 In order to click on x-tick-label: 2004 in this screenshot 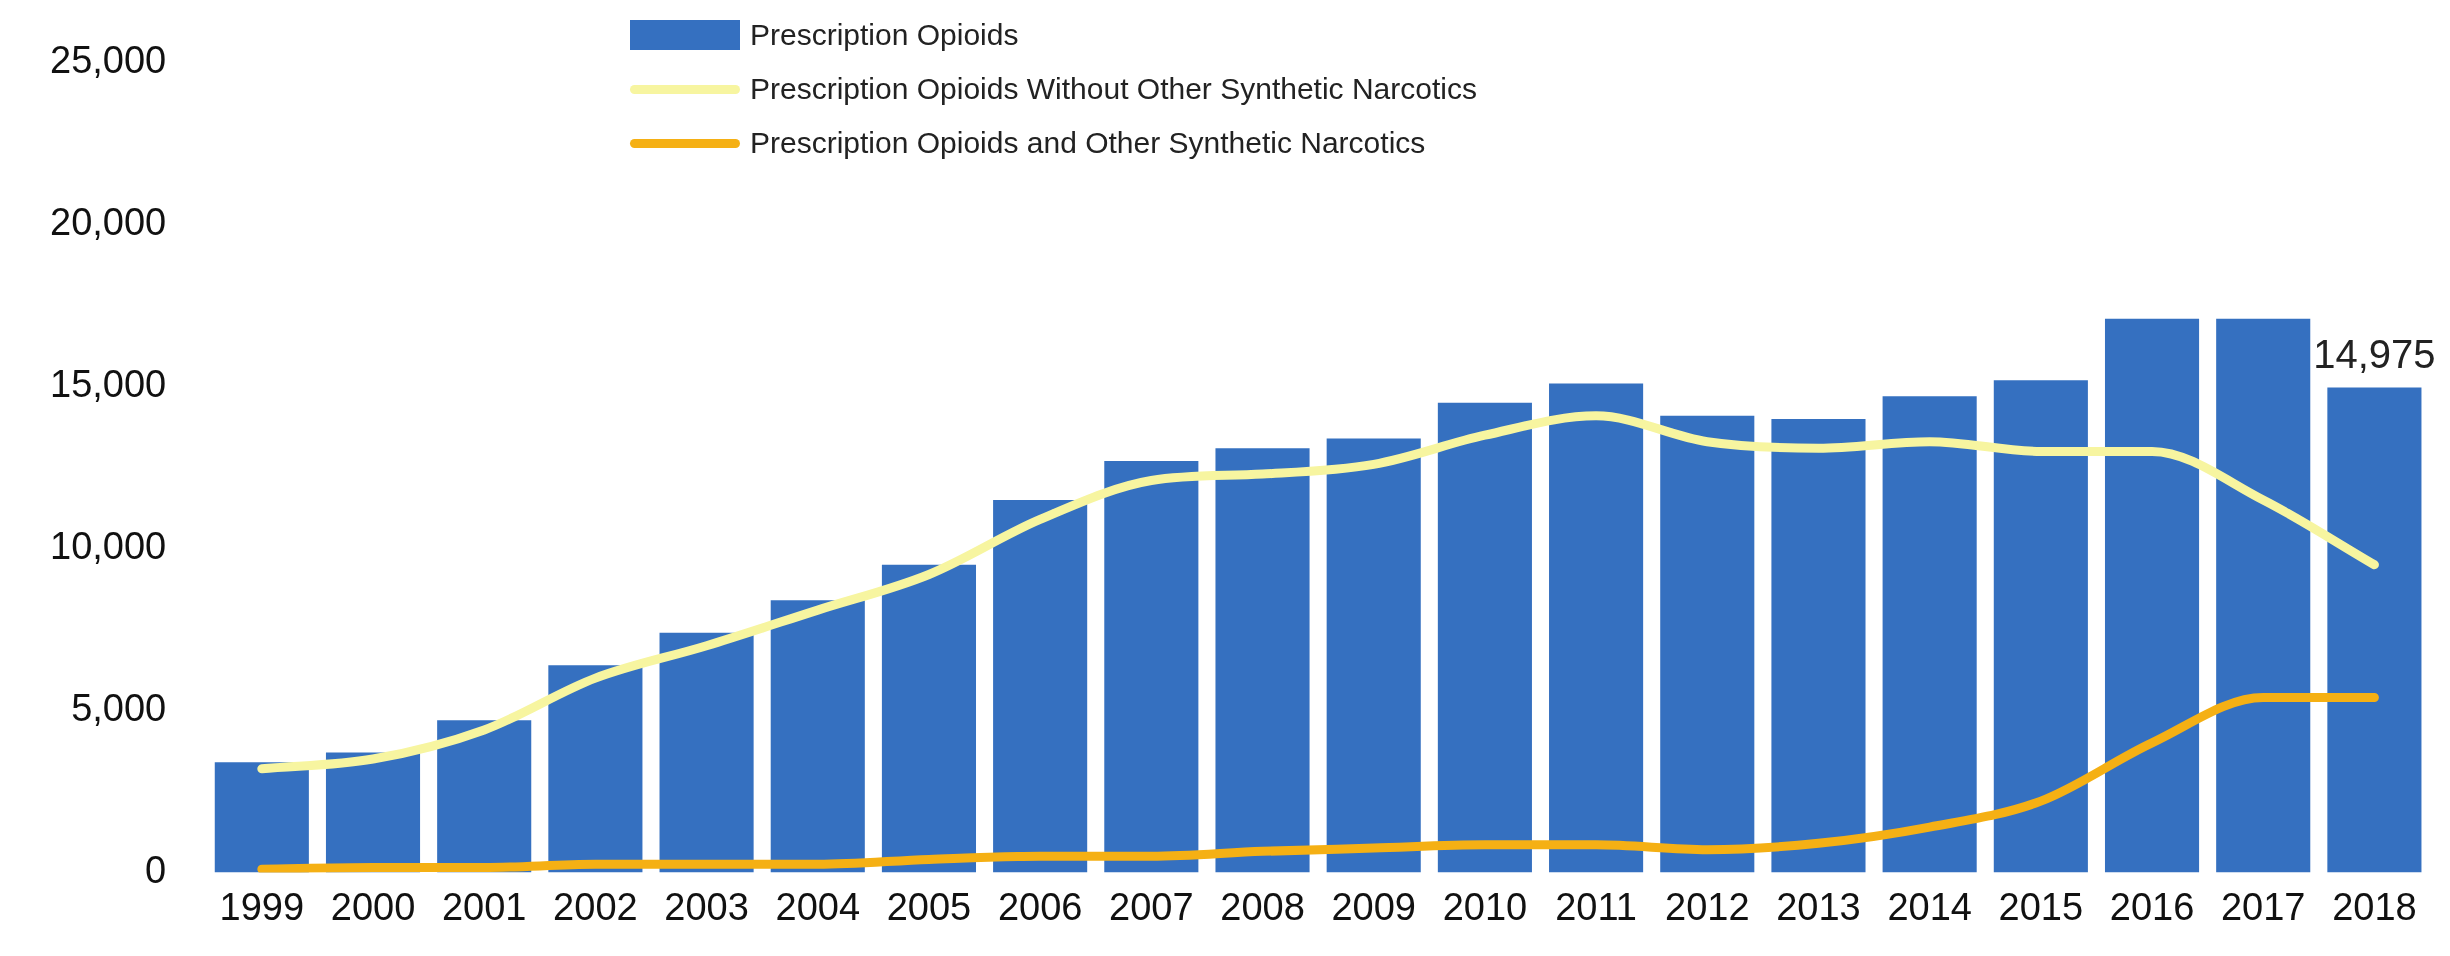, I will do `click(818, 906)`.